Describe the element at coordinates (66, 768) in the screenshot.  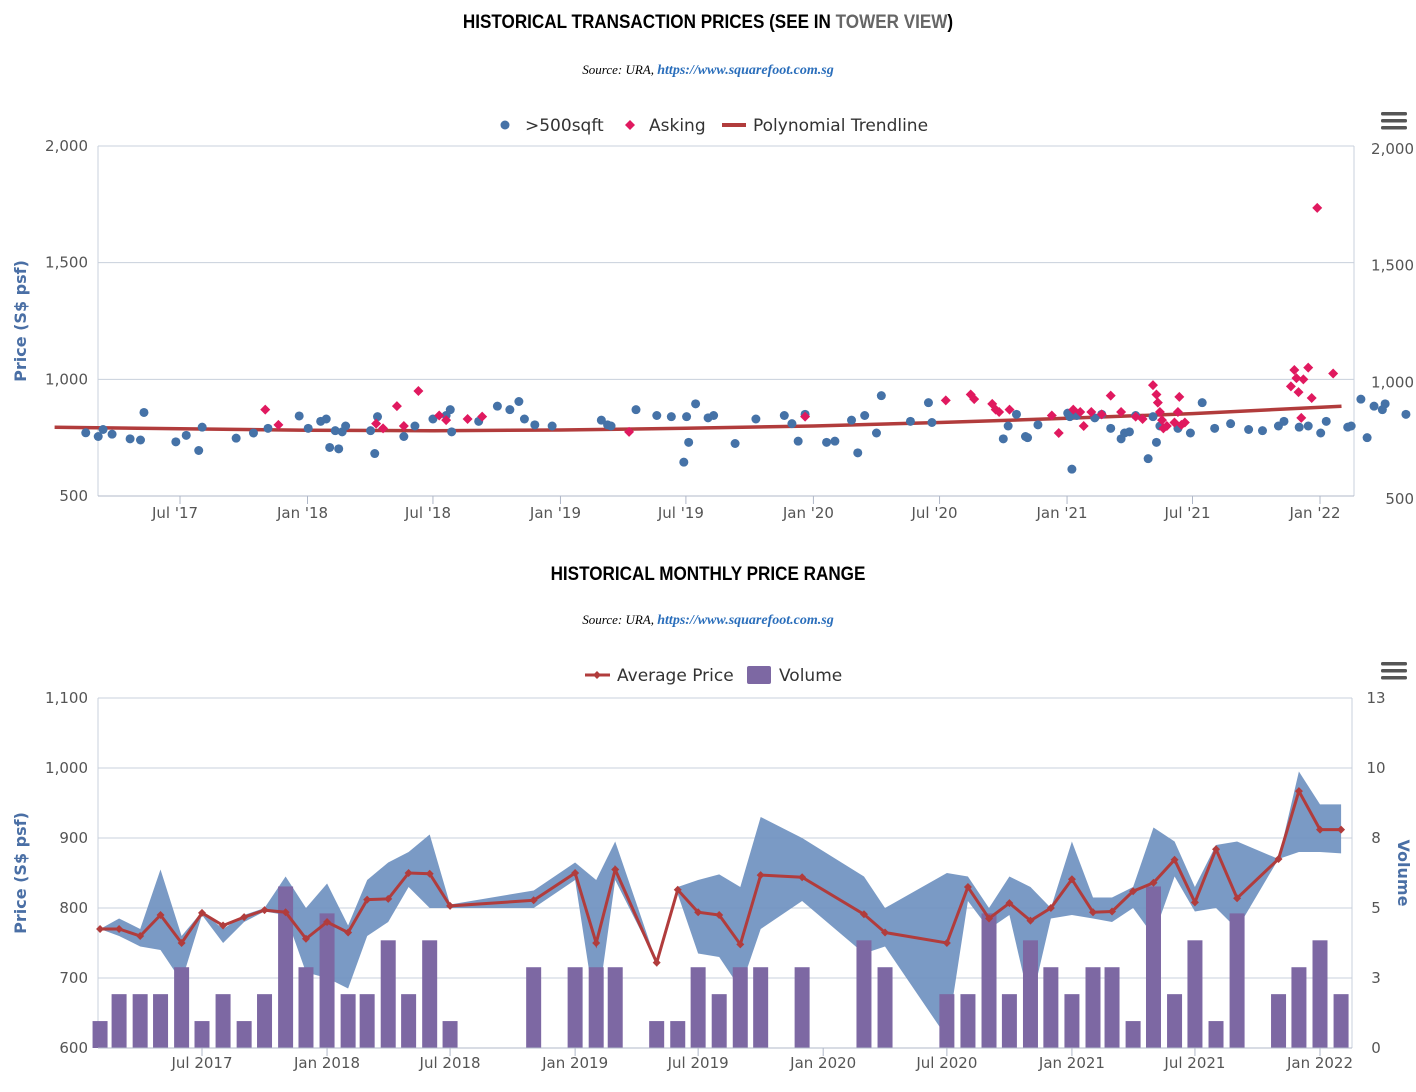
I see `y-tick-left: 1,000` at that location.